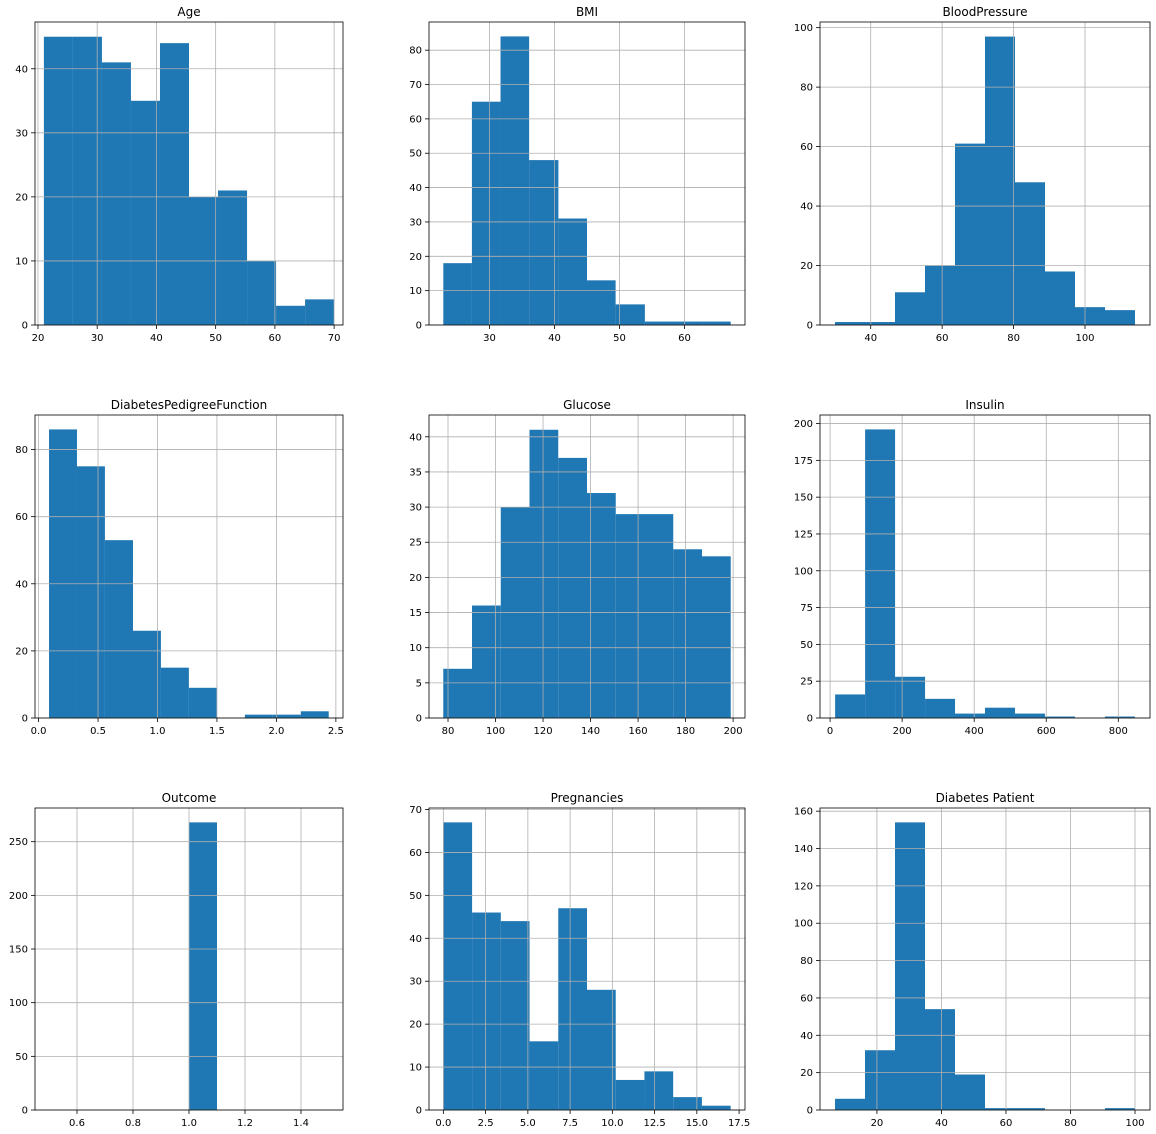  Describe the element at coordinates (415, 648) in the screenshot. I see `y-tick-label: 10` at that location.